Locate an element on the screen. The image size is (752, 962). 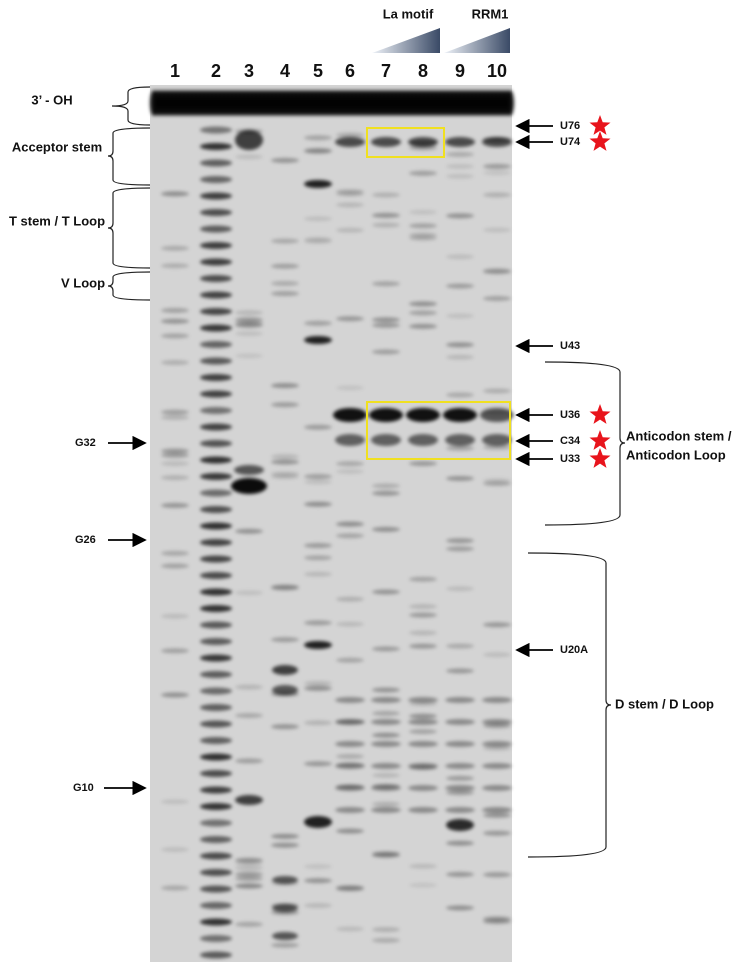
marker-label: G10 is located at coordinates (83, 788).